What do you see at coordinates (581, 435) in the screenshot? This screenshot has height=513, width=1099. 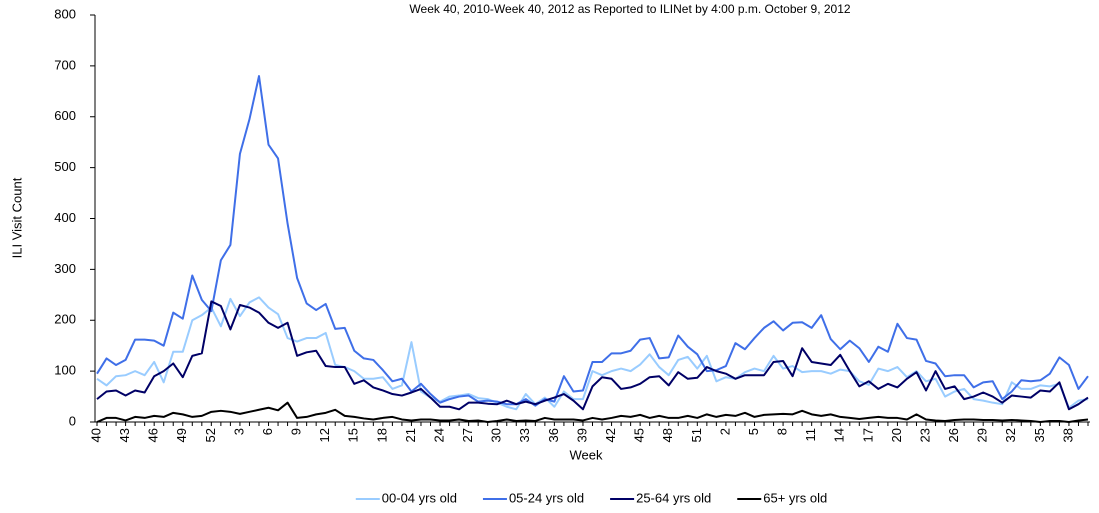 I see `x-tick-label: 39` at bounding box center [581, 435].